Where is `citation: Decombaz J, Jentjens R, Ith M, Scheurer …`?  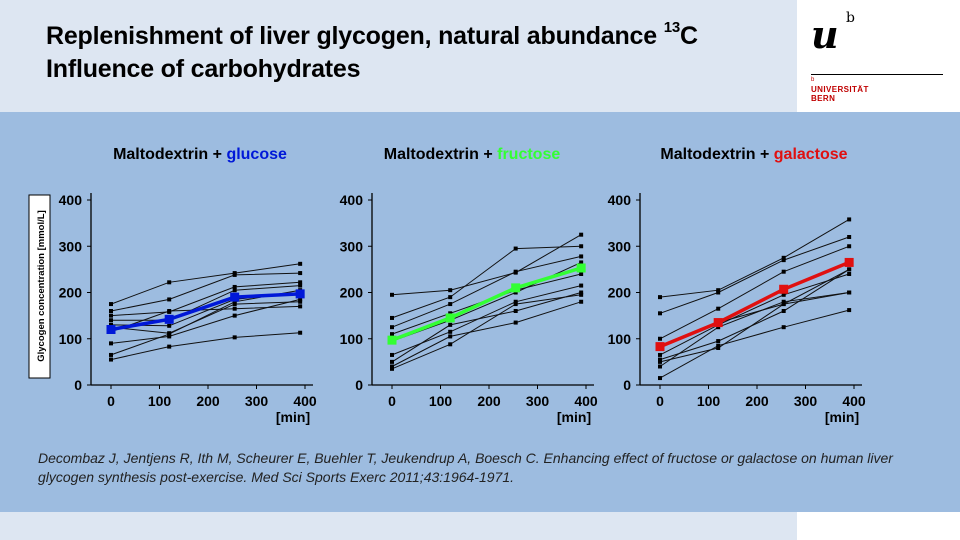
citation: Decombaz J, Jentjens R, Ith M, Scheurer … is located at coordinates (465, 467).